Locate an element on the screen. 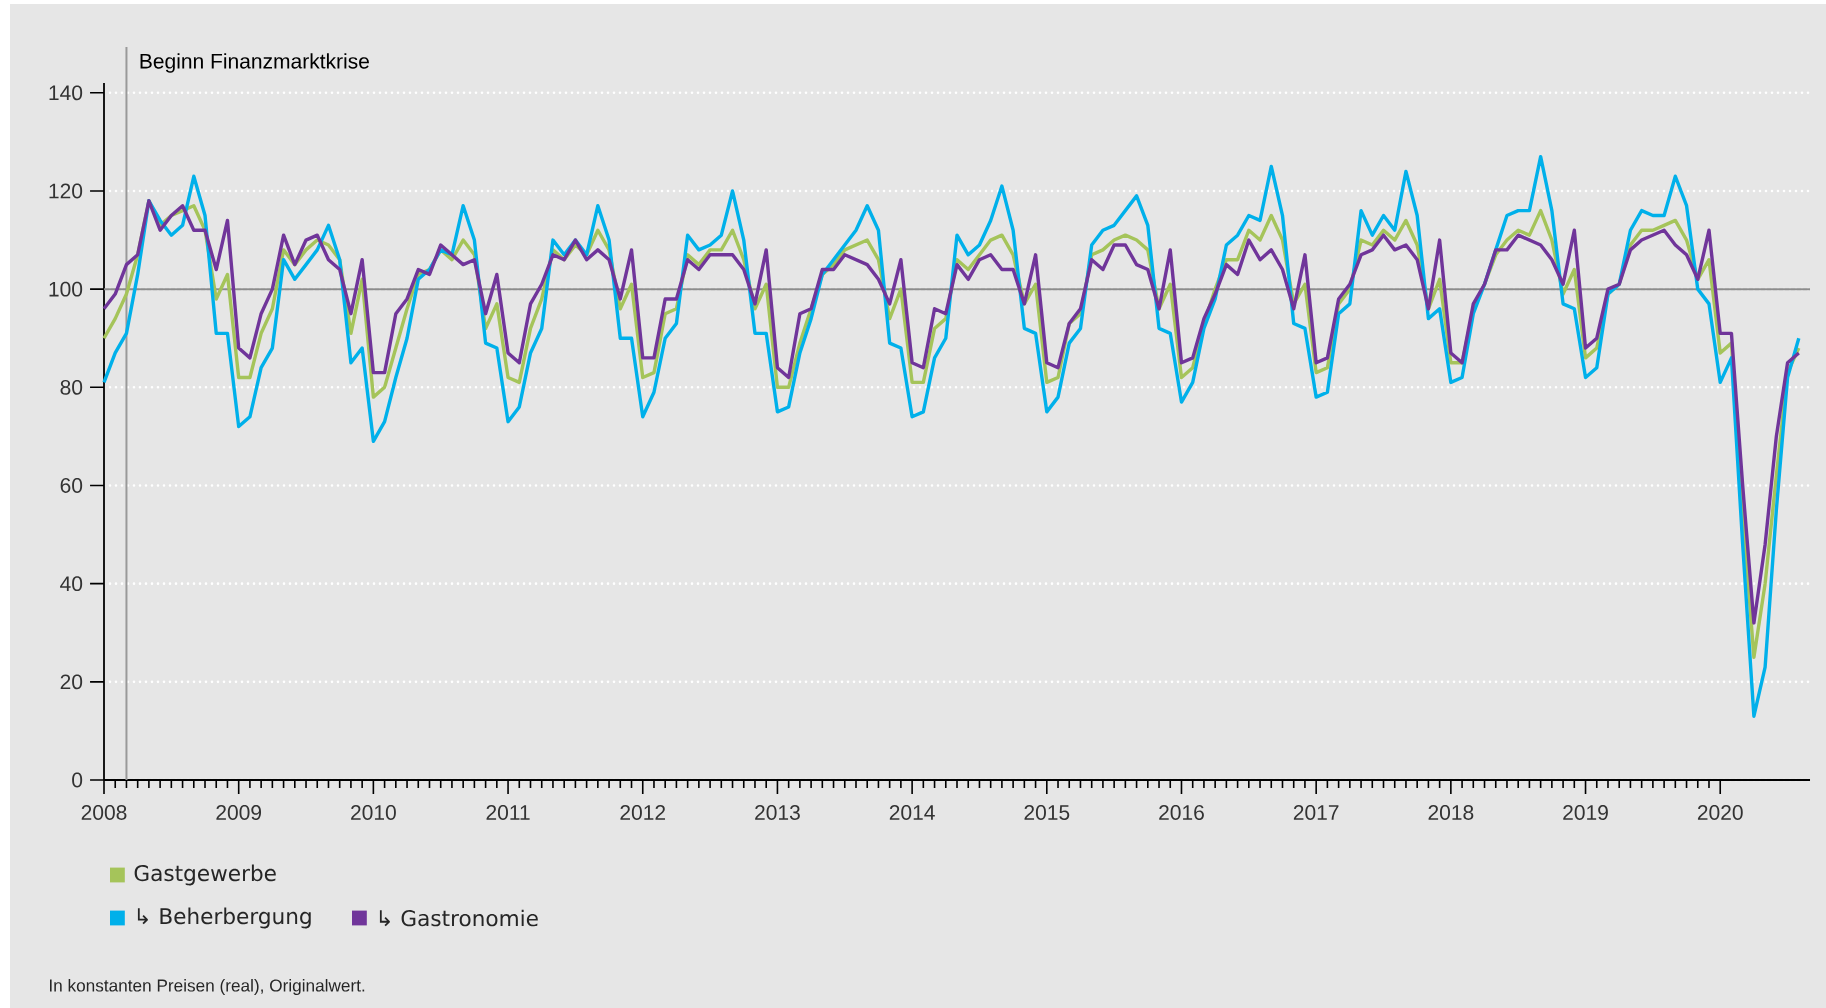 Image resolution: width=1826 pixels, height=1008 pixels. y-tick-label: 60 is located at coordinates (71, 485).